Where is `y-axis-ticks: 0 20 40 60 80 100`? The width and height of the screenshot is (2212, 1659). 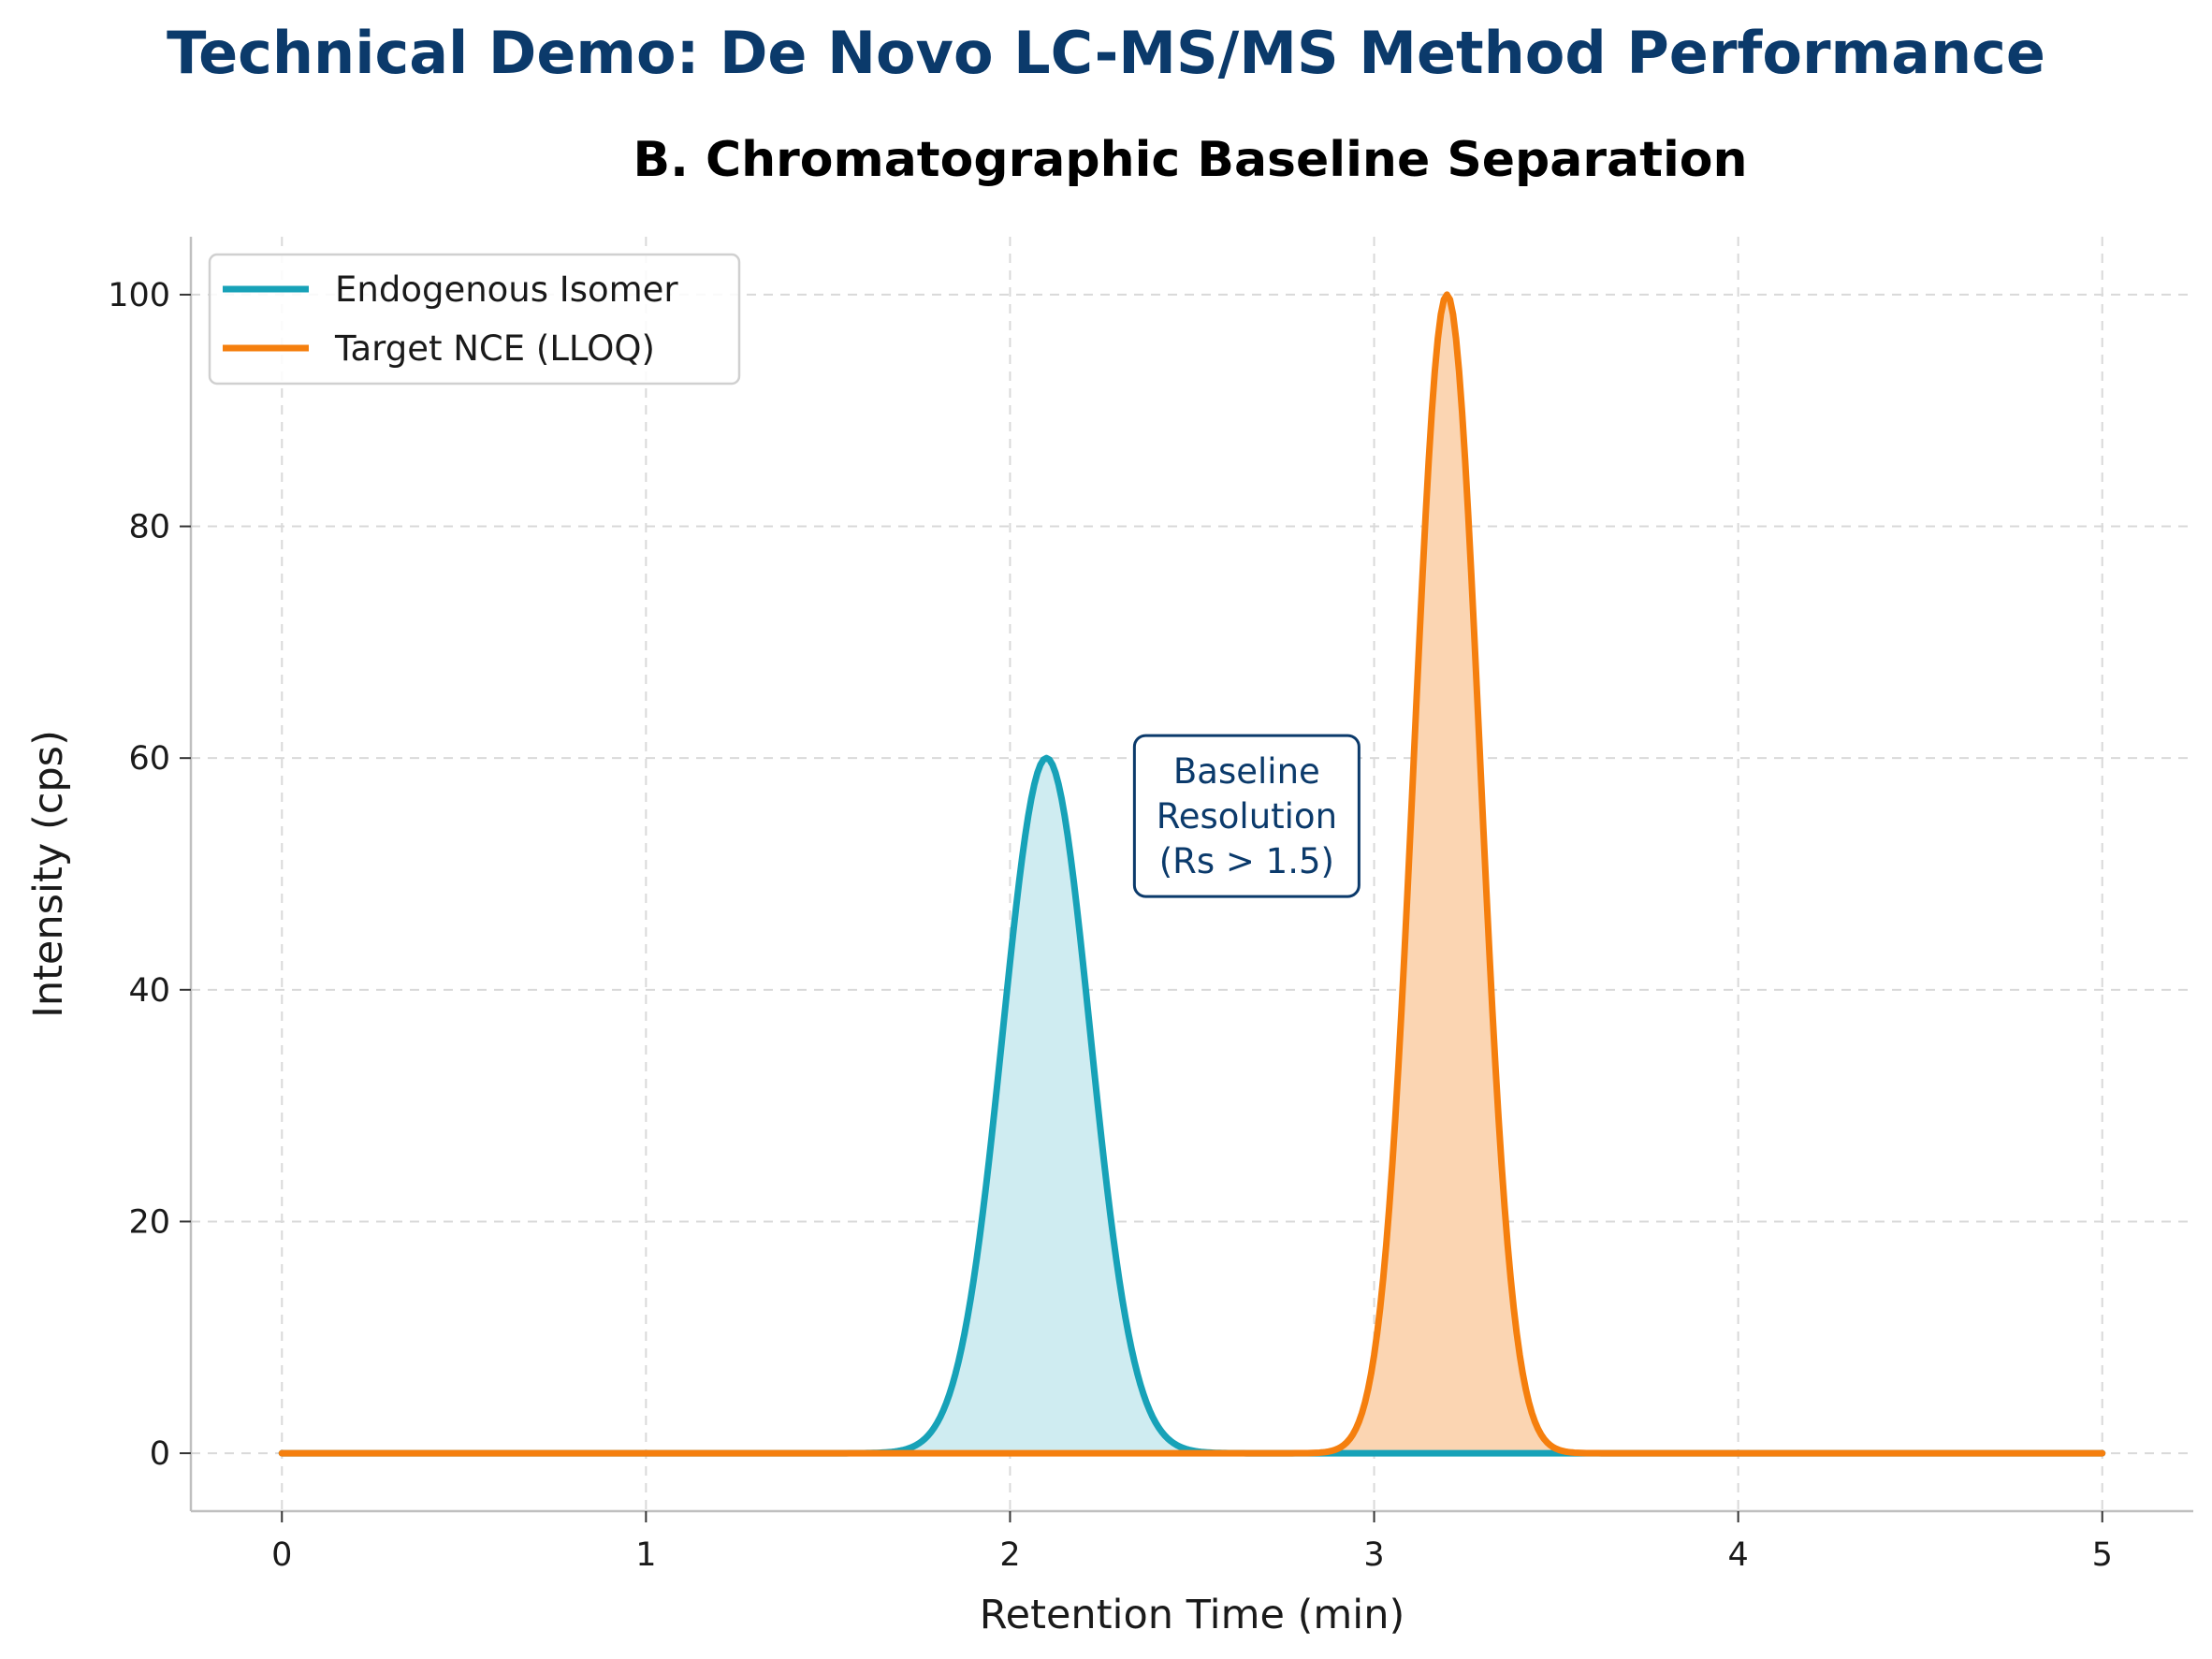 y-axis-ticks: 0 20 40 60 80 100 is located at coordinates (149, 875).